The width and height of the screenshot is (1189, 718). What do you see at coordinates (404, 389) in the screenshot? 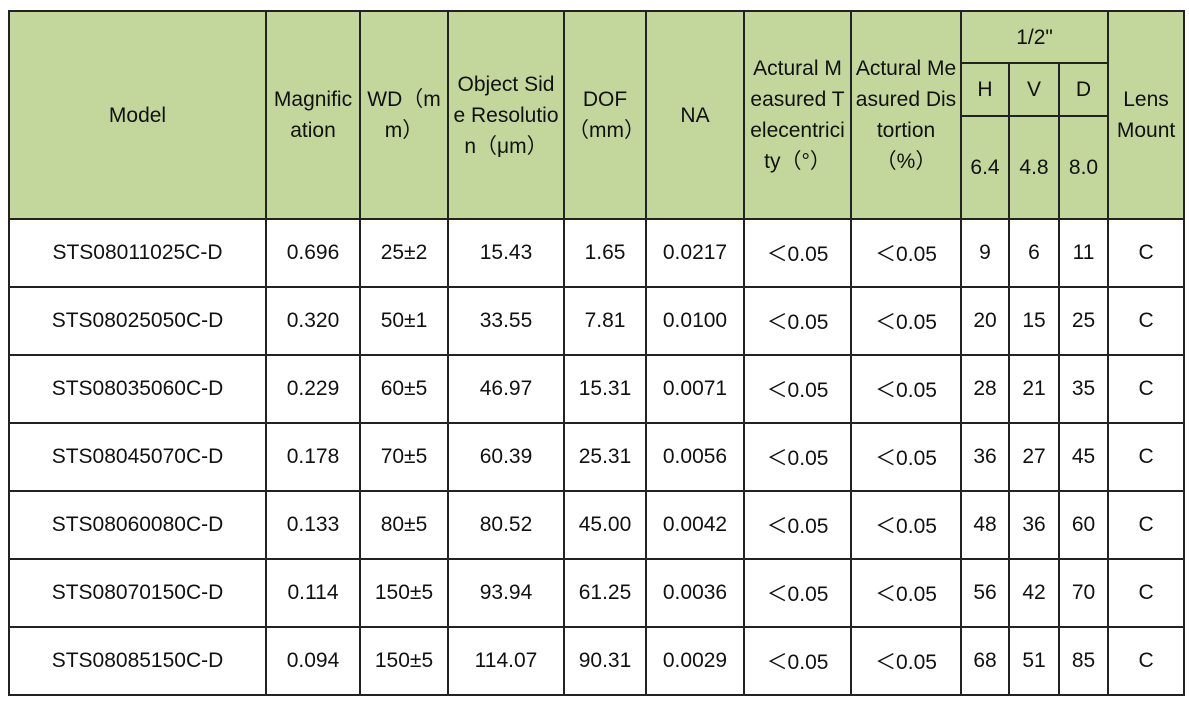
I see `value-cell: 60±5` at bounding box center [404, 389].